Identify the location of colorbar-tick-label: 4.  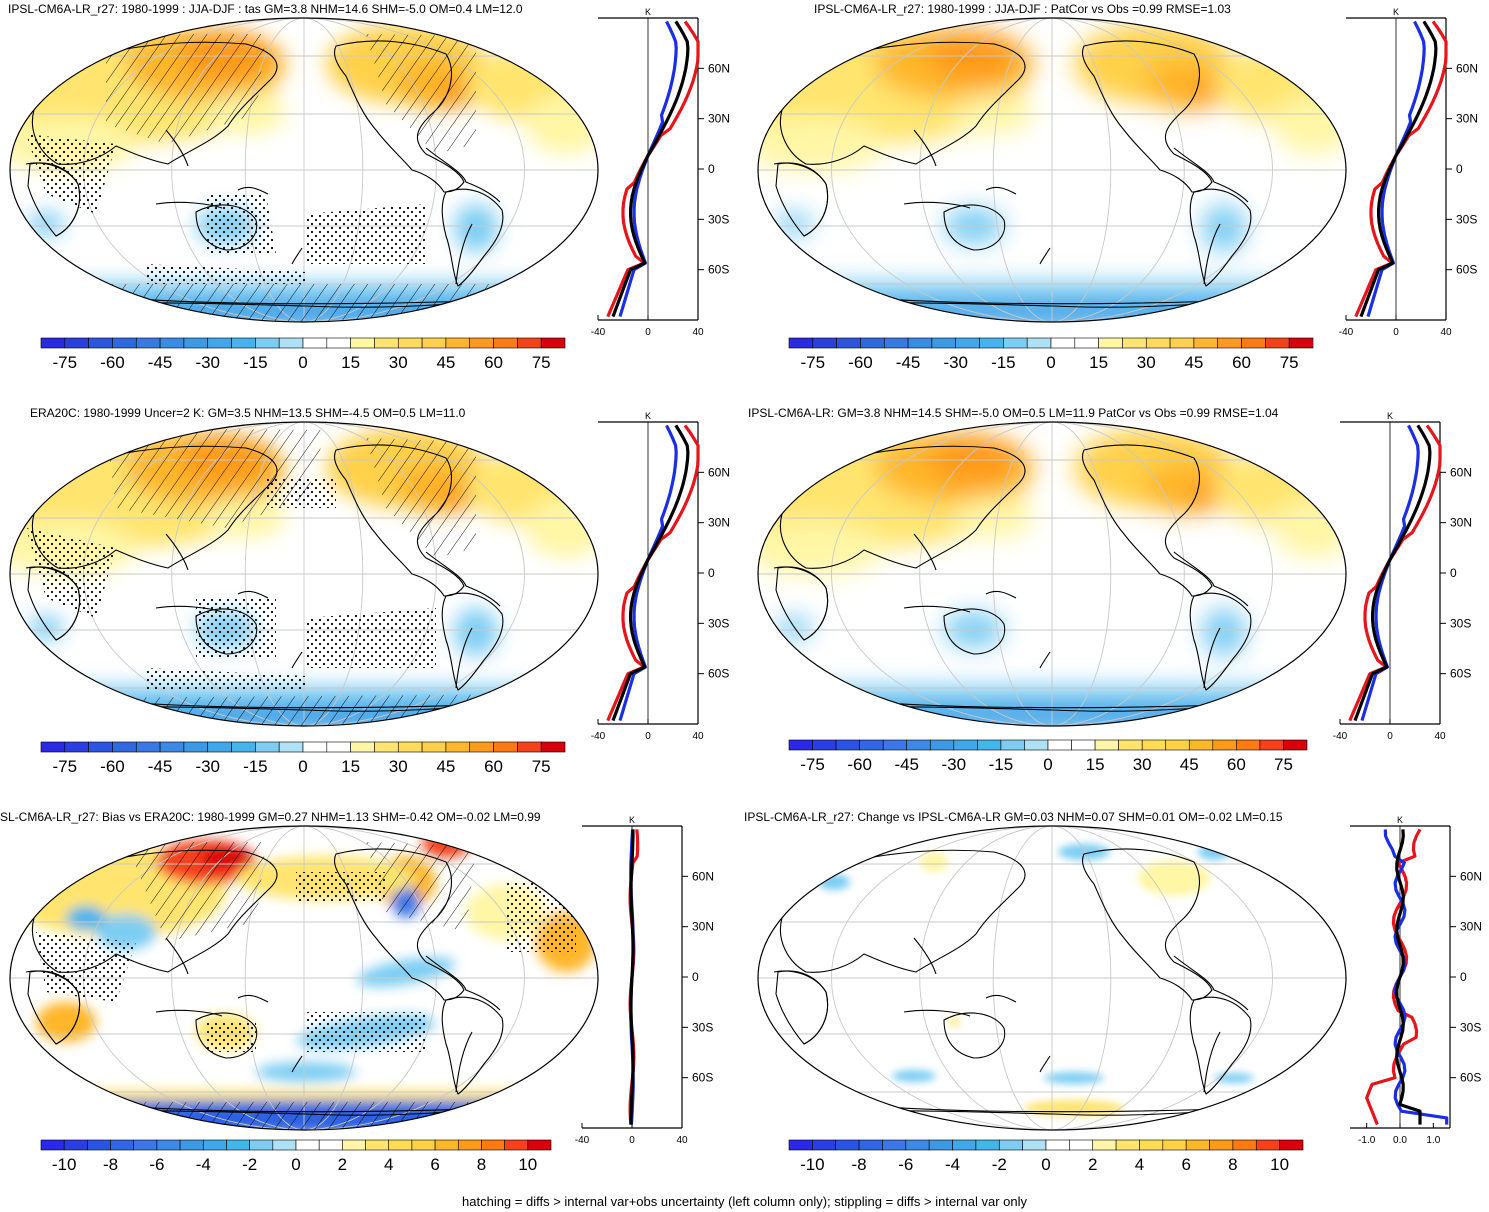
(388, 1164).